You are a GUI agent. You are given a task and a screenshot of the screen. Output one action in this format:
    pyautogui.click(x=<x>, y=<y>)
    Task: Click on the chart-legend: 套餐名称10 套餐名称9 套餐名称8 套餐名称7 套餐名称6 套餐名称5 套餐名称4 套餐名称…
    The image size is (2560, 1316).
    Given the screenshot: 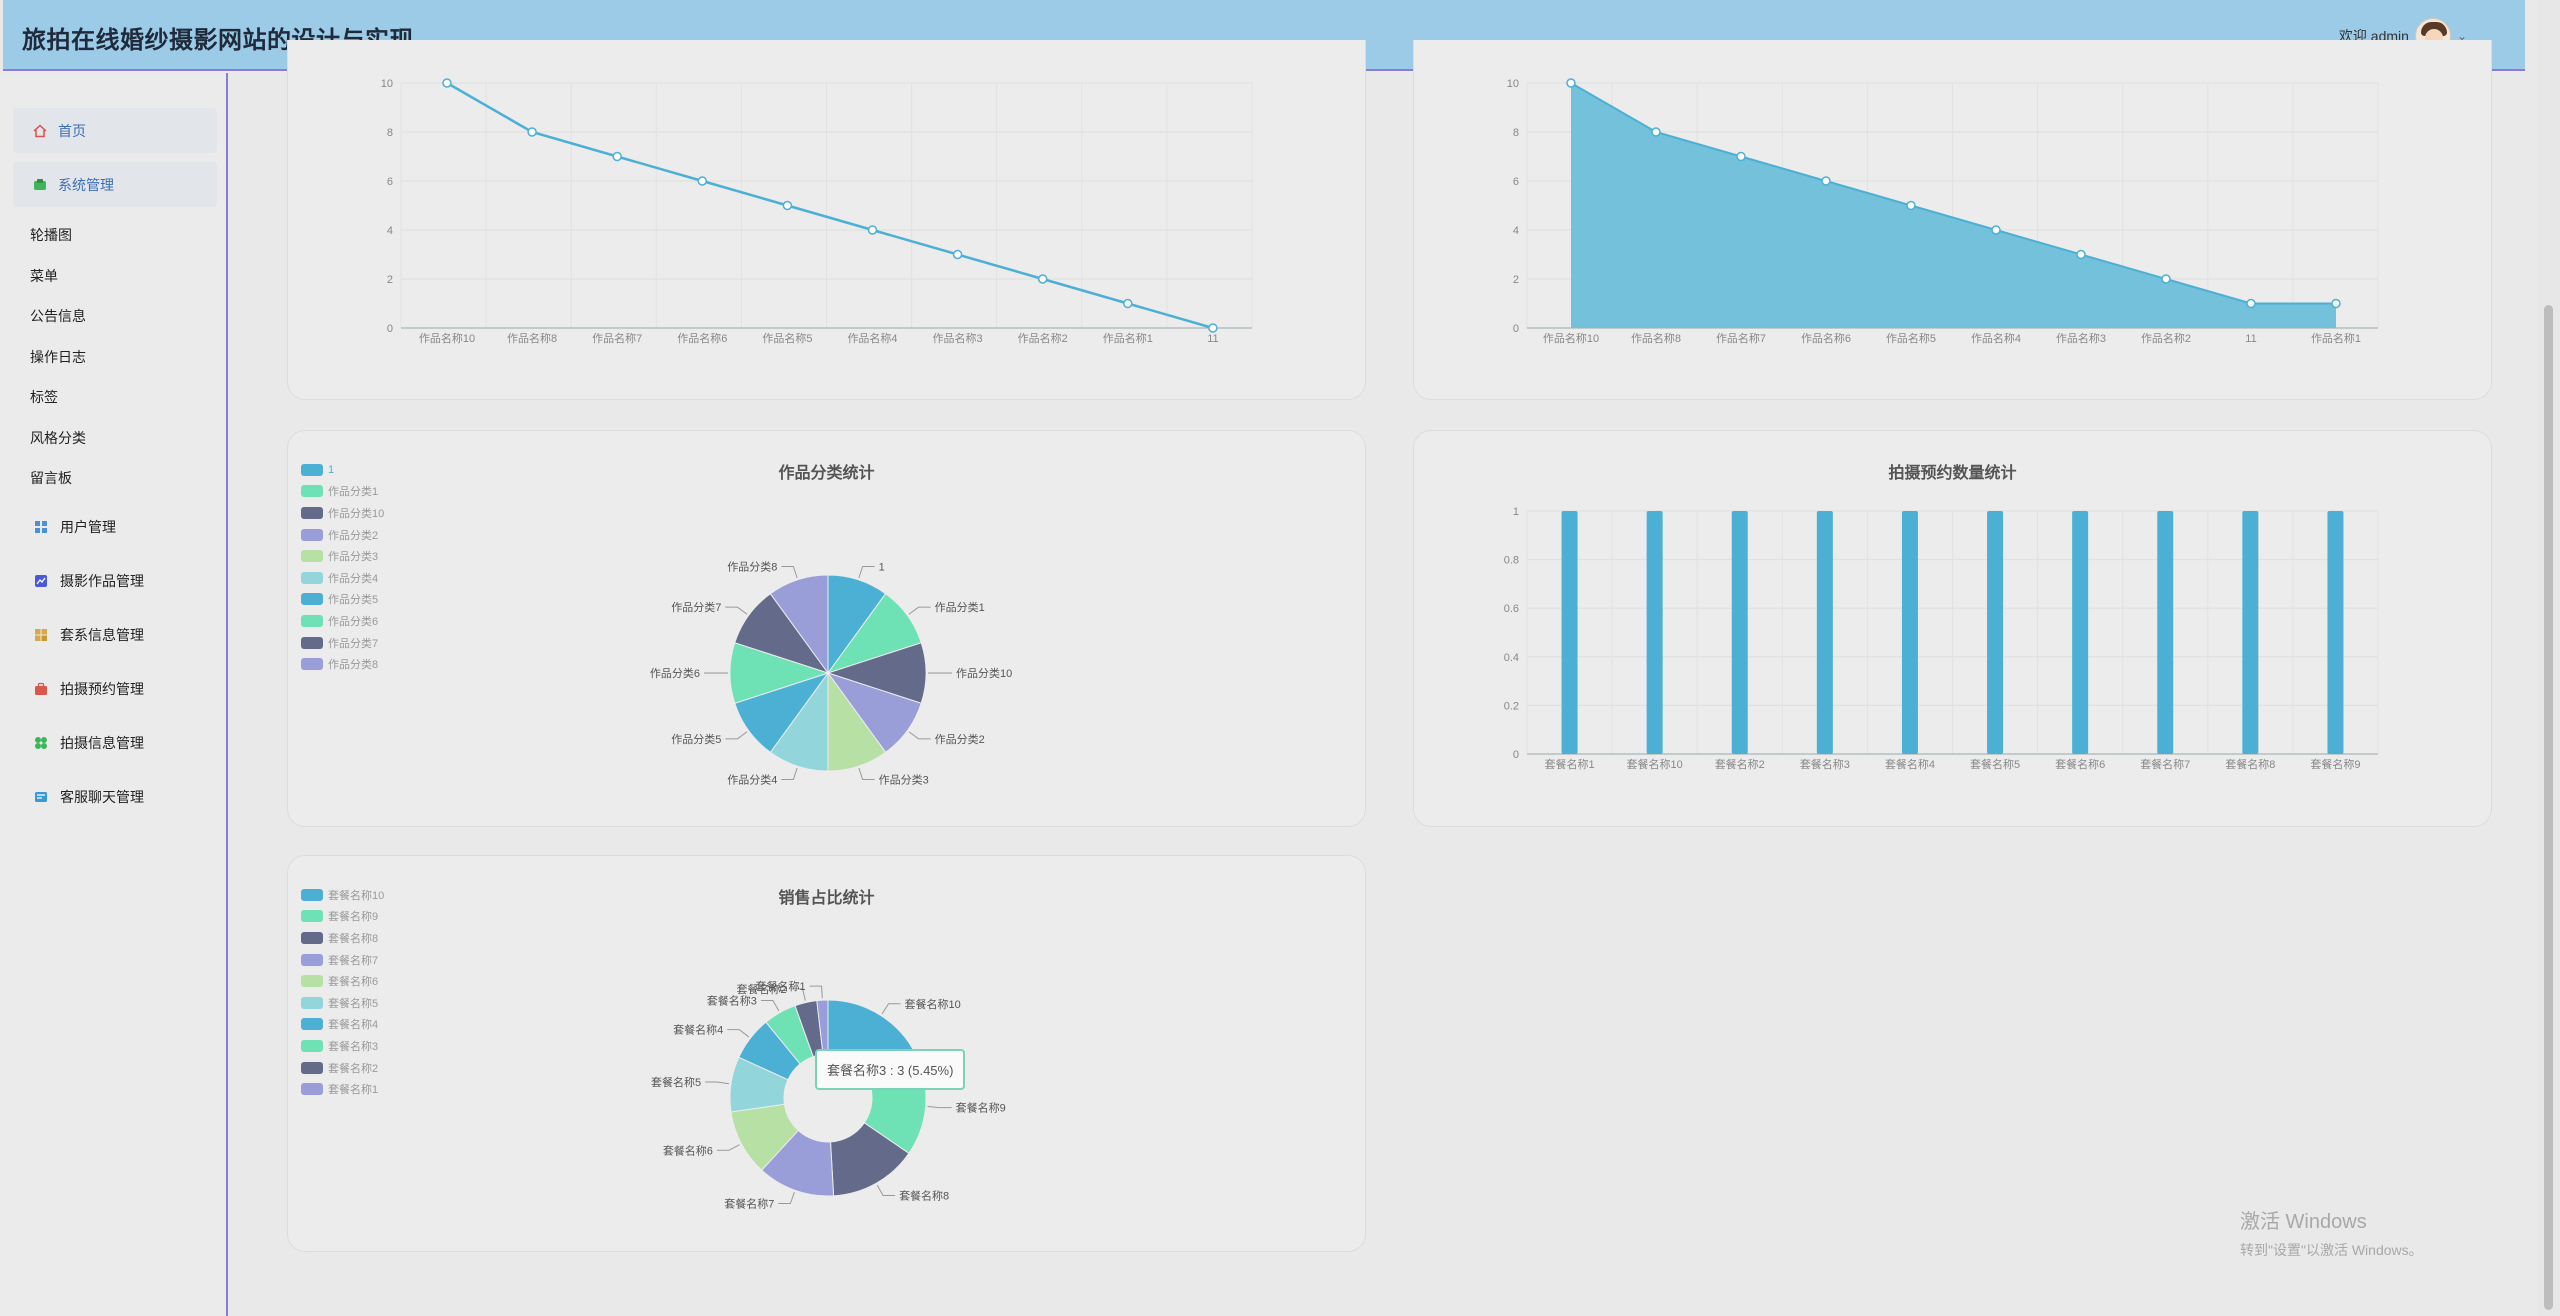 What is the action you would take?
    pyautogui.click(x=342, y=992)
    